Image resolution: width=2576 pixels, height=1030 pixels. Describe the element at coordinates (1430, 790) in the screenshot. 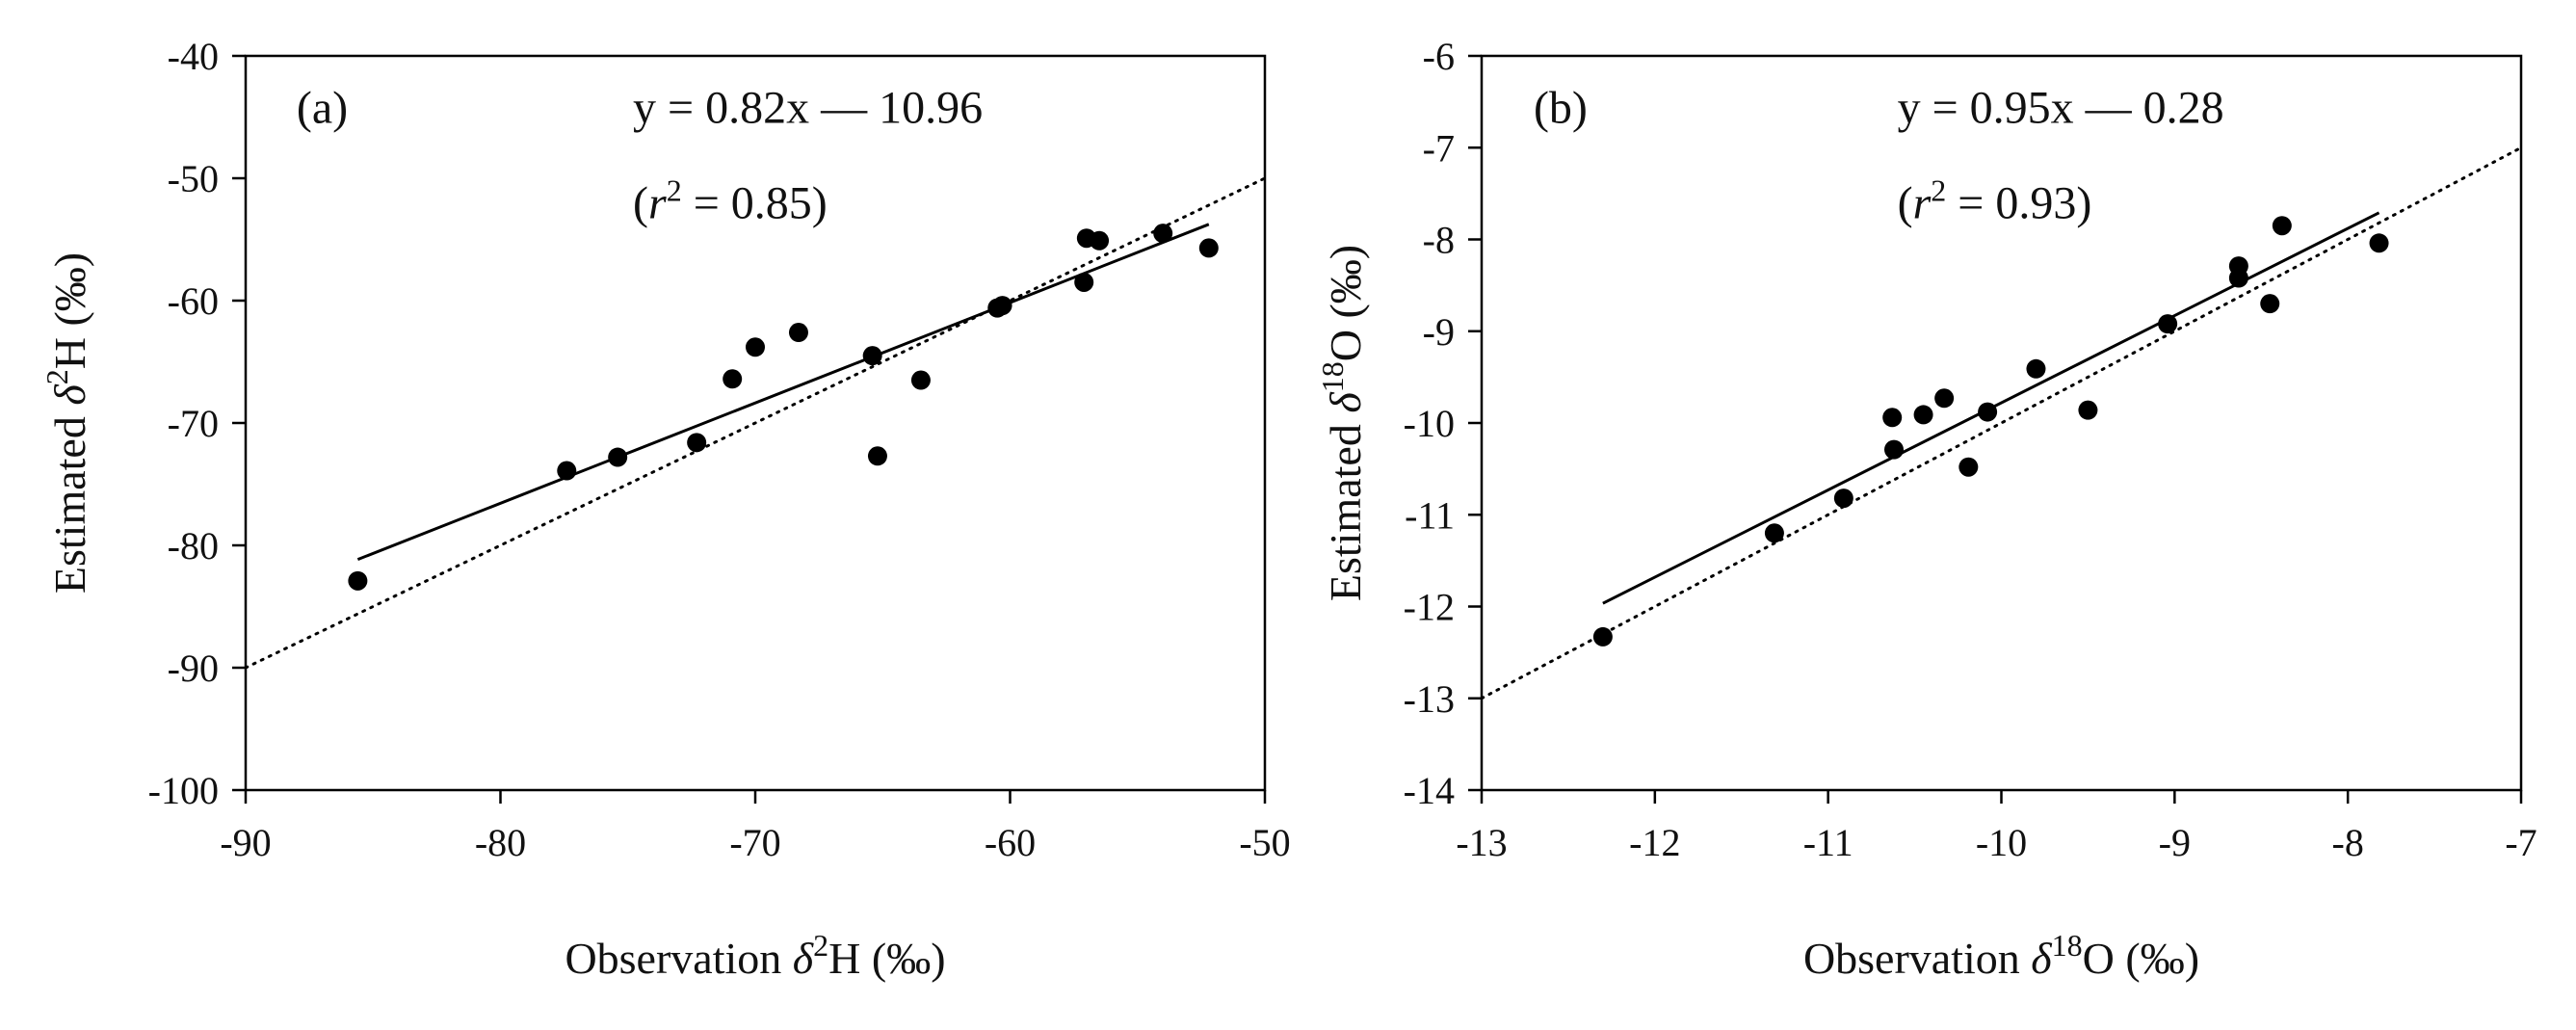

I see `y-tick-label: -14` at that location.